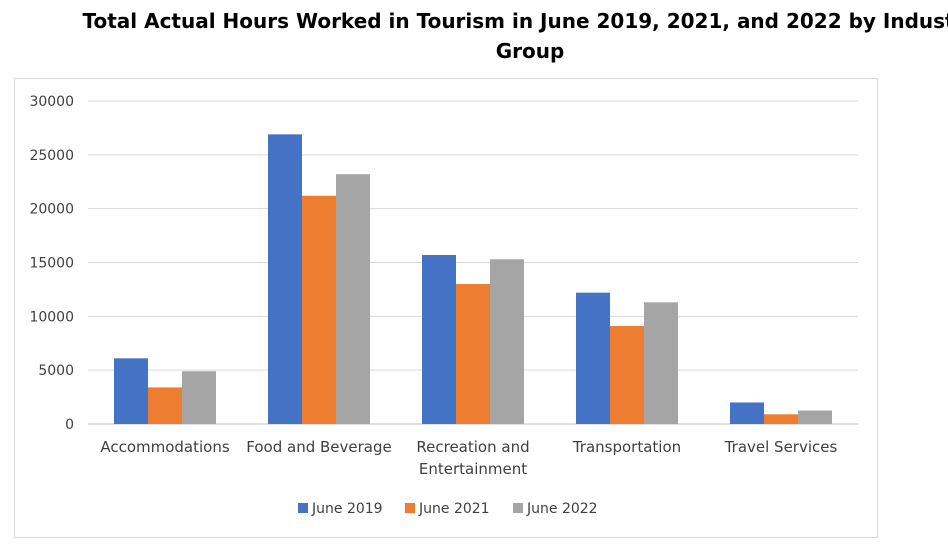 The height and width of the screenshot is (547, 948). Describe the element at coordinates (69, 425) in the screenshot. I see `y-tick-label: 0` at that location.